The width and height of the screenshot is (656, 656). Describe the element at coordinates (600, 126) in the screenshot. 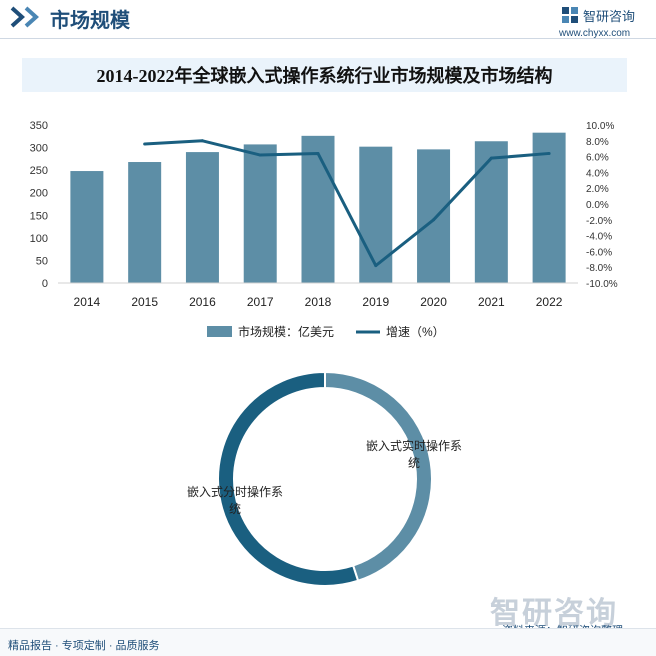

I see `y-right-tick-label: 10.0%` at that location.